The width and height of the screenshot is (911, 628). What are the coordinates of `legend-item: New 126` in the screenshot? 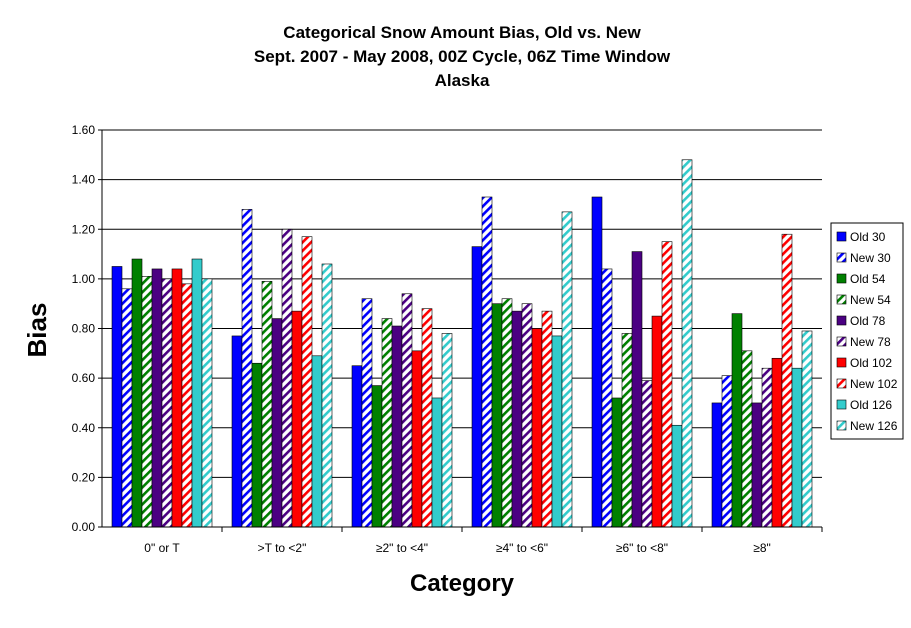 It's located at (867, 426).